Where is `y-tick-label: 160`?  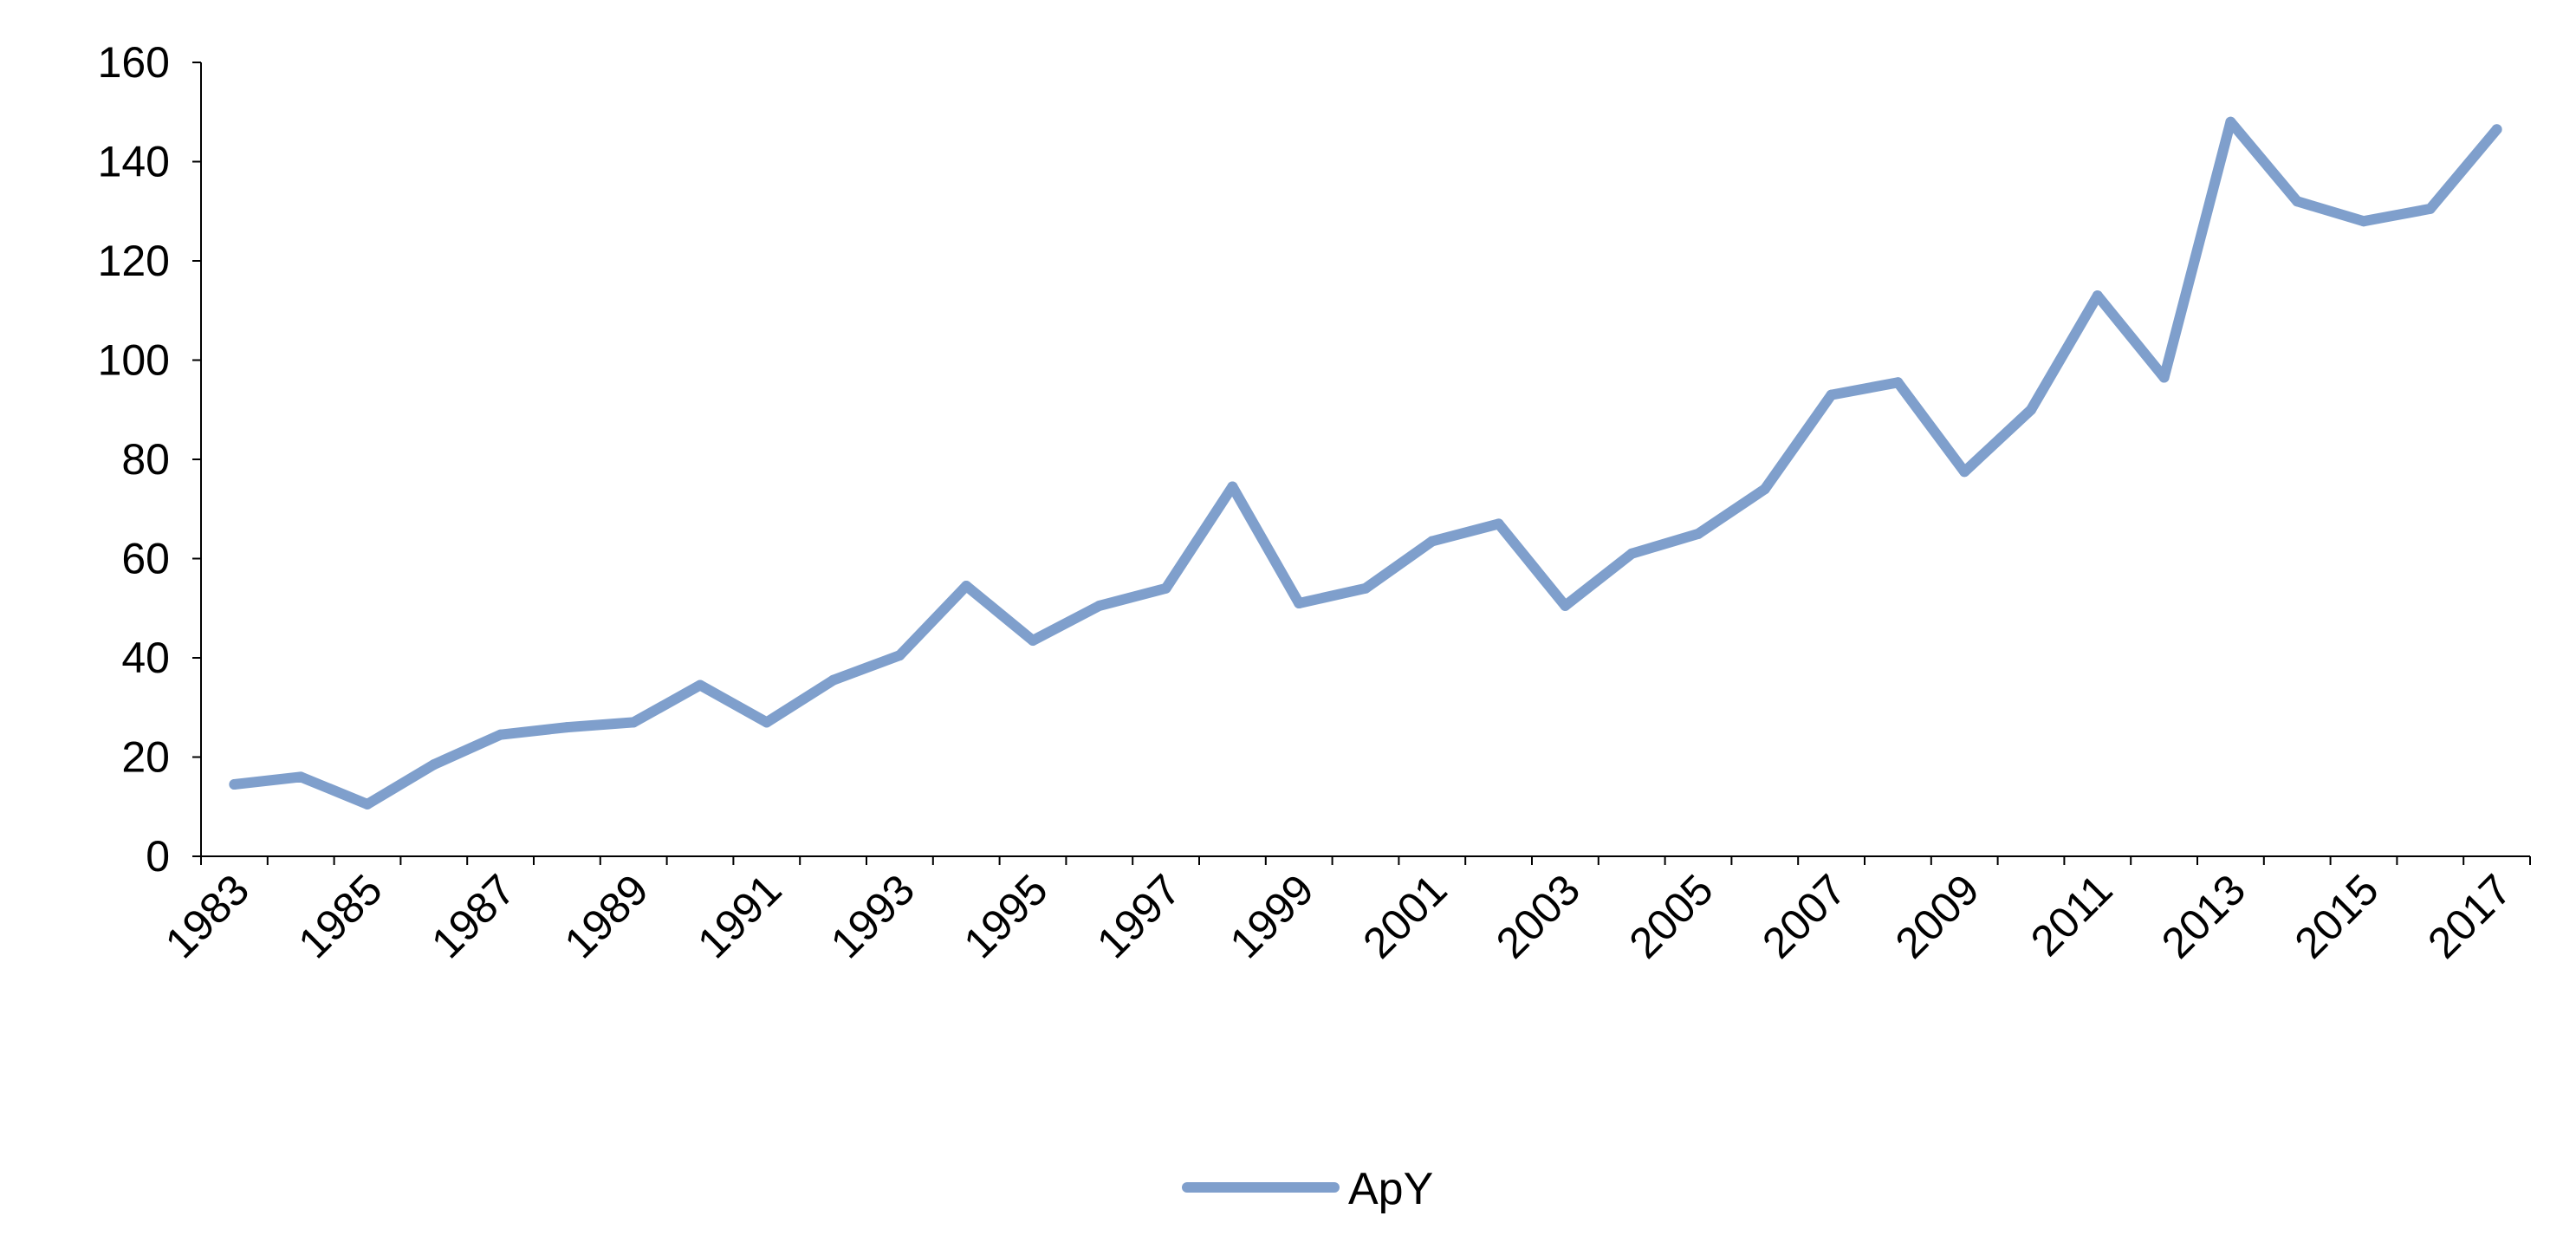
y-tick-label: 160 is located at coordinates (134, 63).